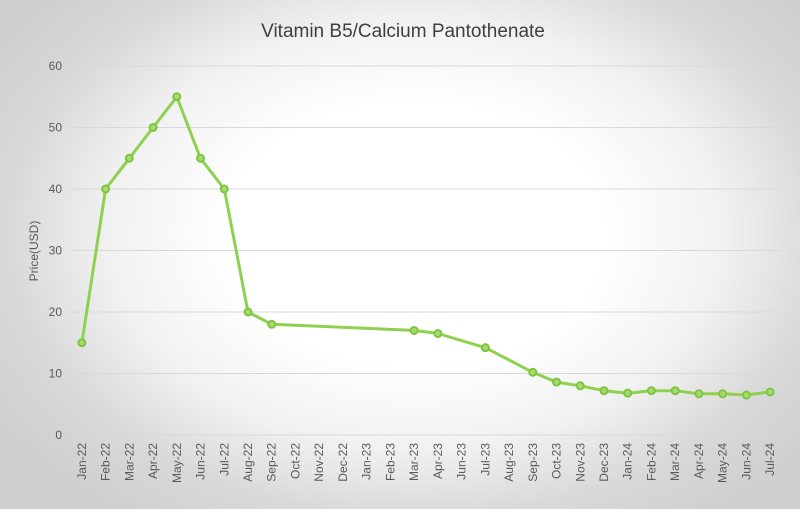 This screenshot has width=800, height=509. I want to click on y-tick-label: 30, so click(56, 251).